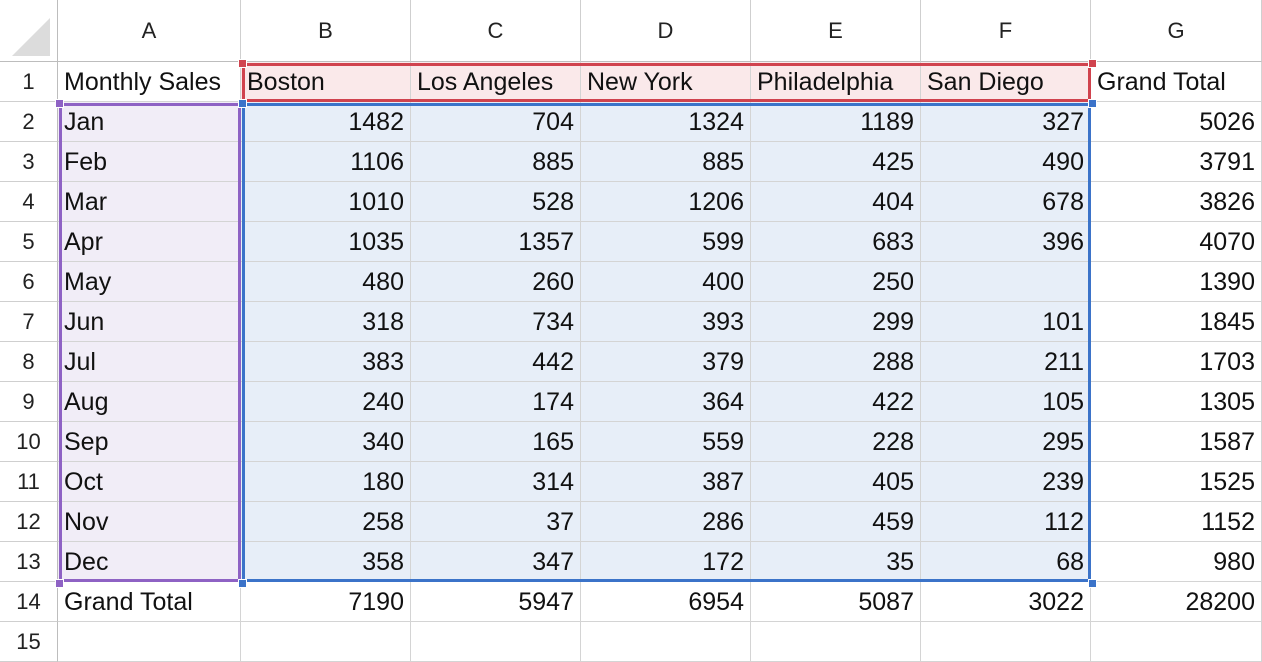  What do you see at coordinates (666, 31) in the screenshot?
I see `column-header-d: D` at bounding box center [666, 31].